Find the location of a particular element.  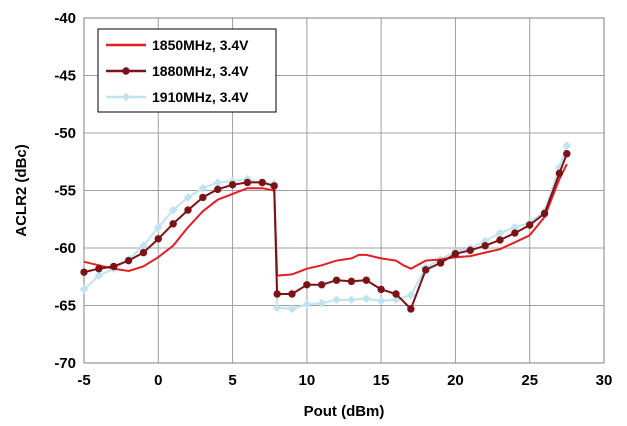

y-tick-label: -40 is located at coordinates (65, 18).